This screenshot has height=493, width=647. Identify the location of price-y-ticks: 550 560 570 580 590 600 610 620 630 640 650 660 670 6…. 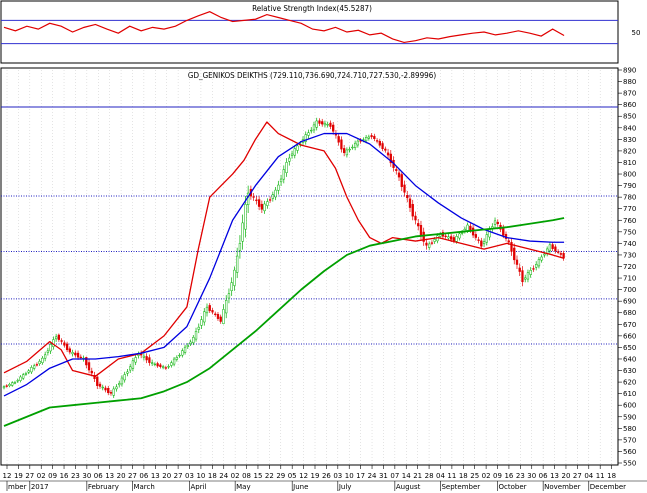
(627, 267).